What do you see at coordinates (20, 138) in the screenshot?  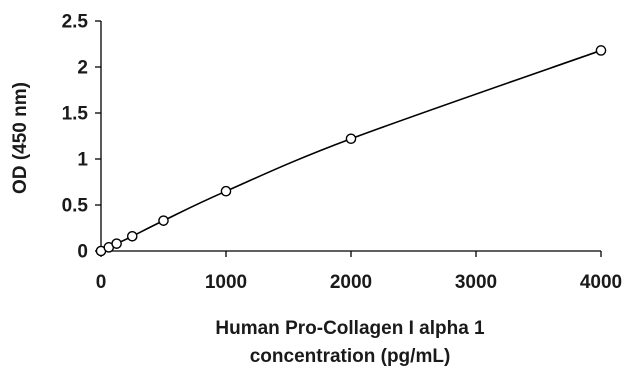 I see `y-axis-title: OD (450 nm)` at bounding box center [20, 138].